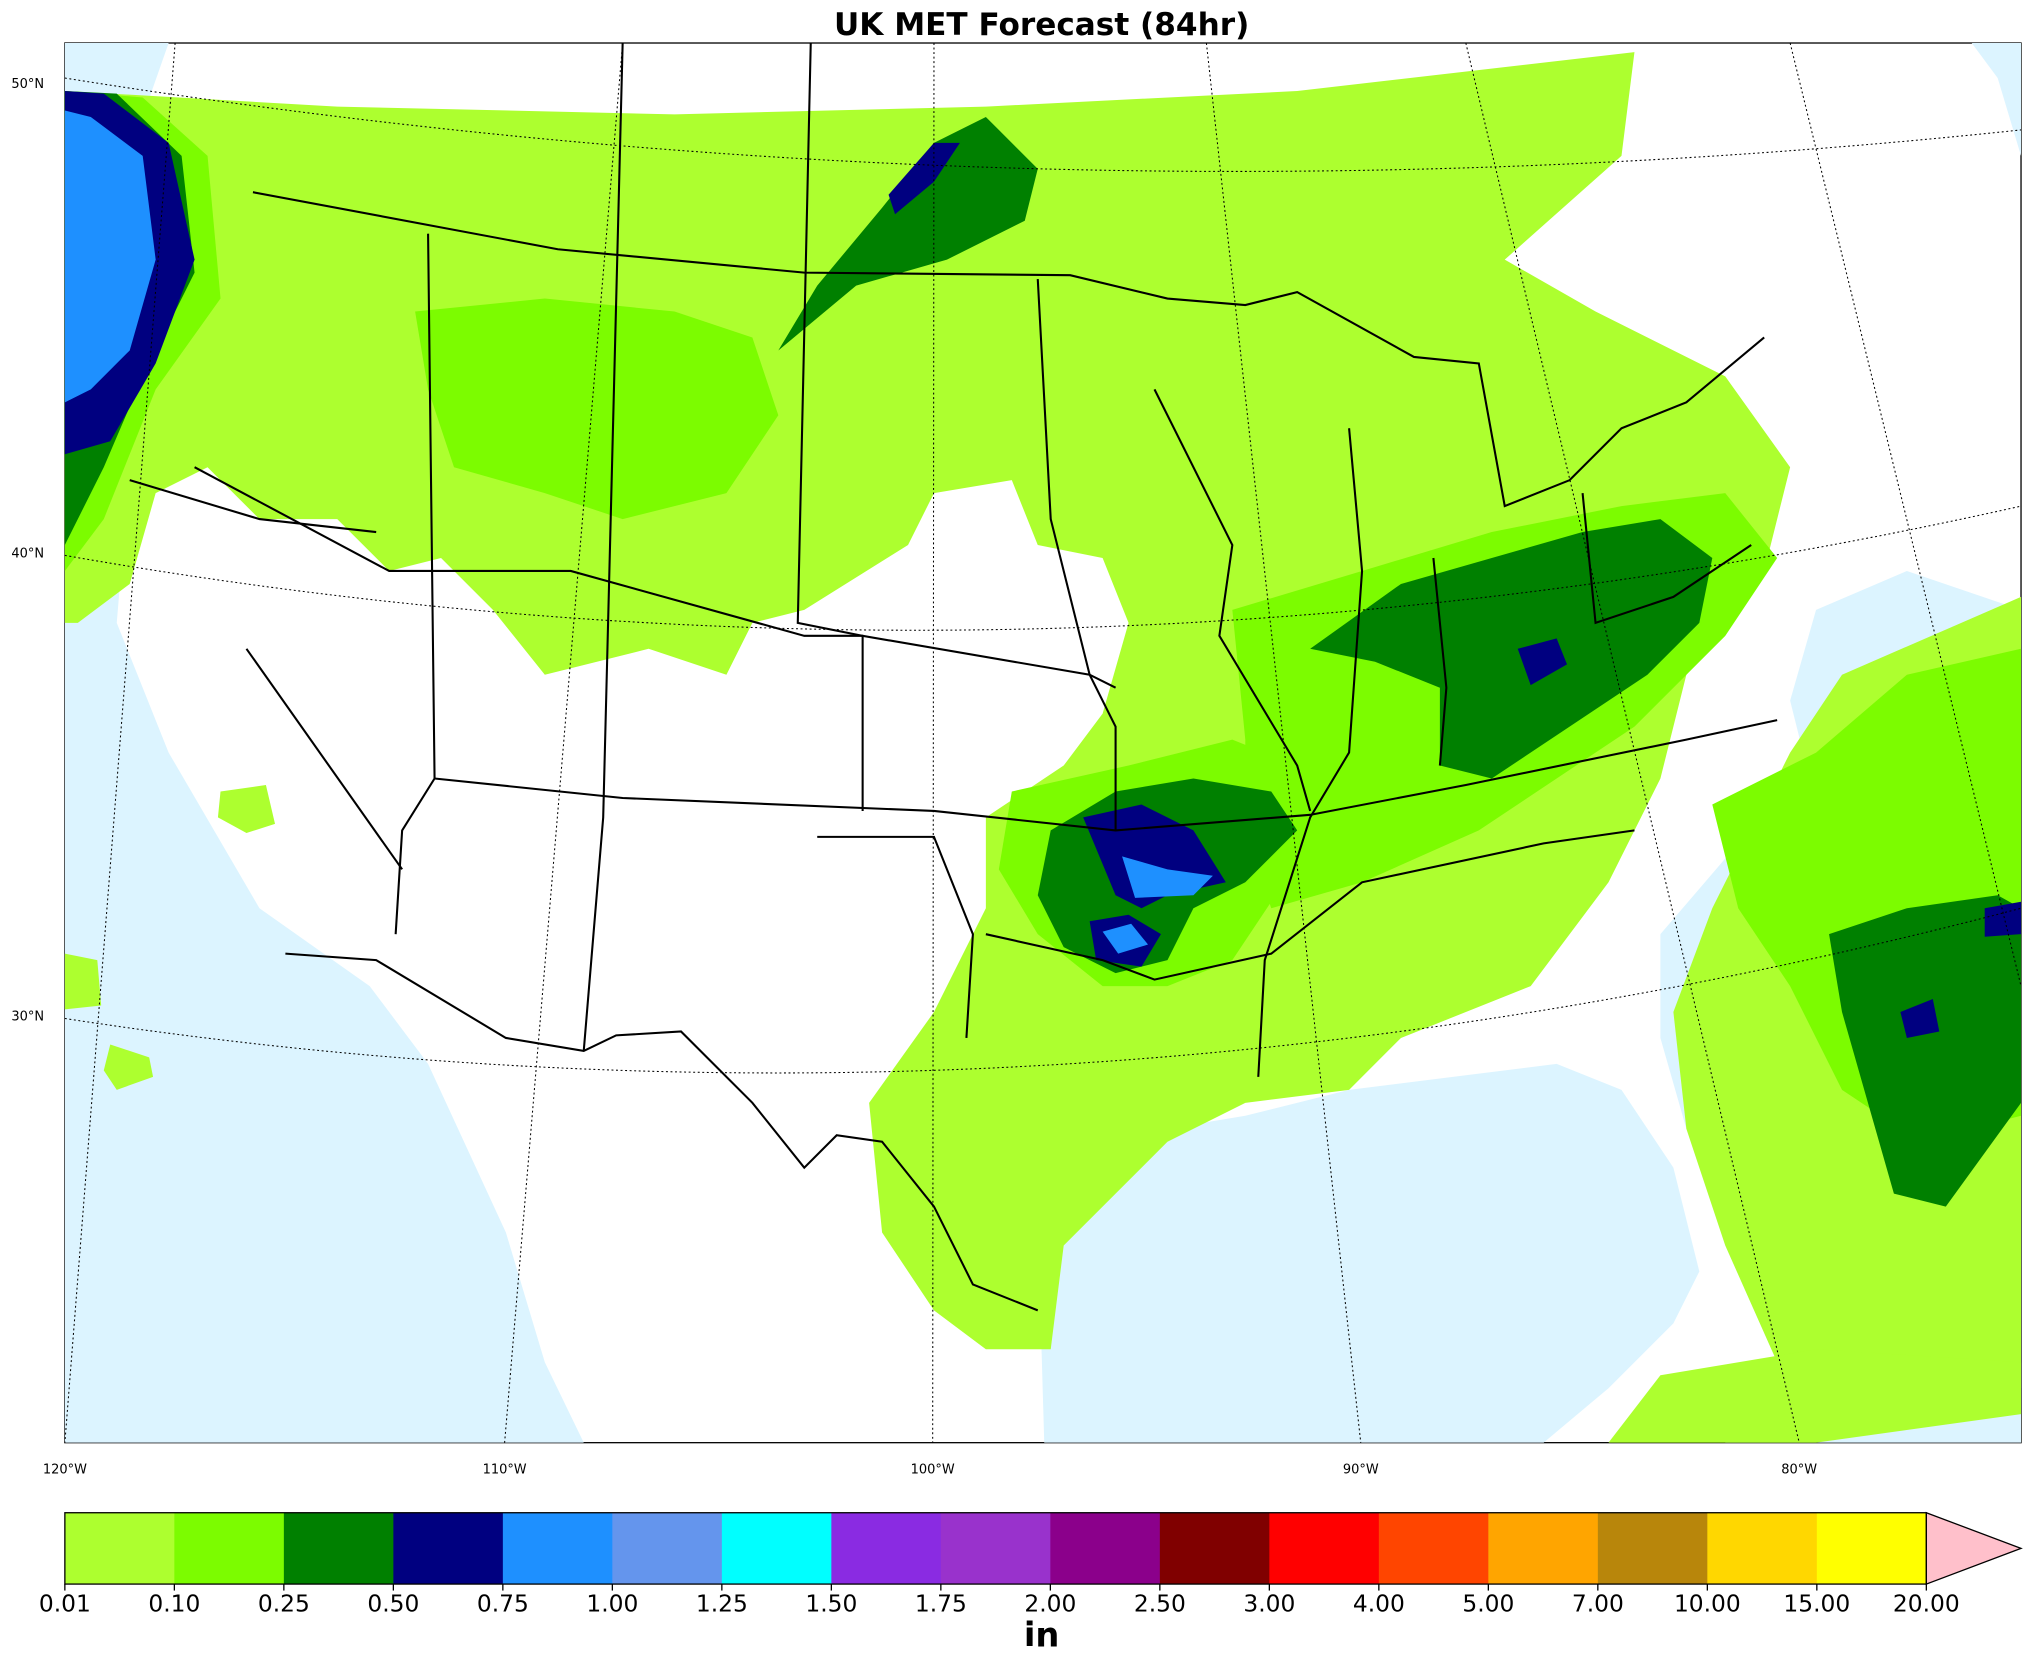  Describe the element at coordinates (1160, 1603) in the screenshot. I see `colorbar-tick-label: 2.50` at that location.